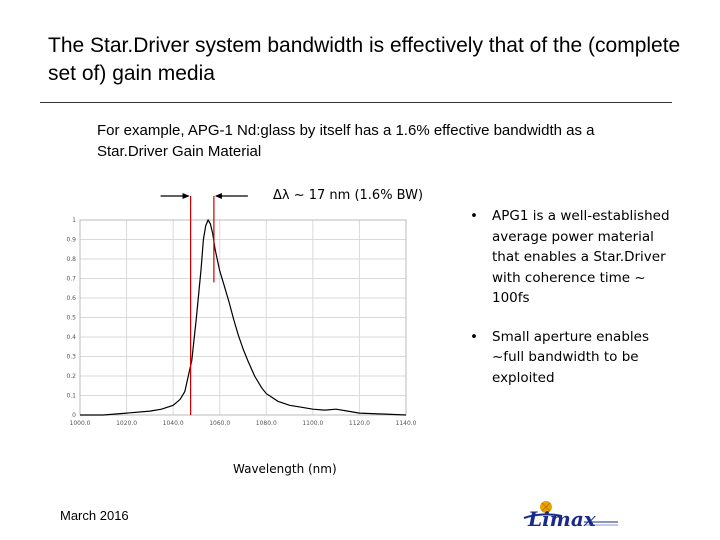 This screenshot has height=540, width=720. What do you see at coordinates (80, 423) in the screenshot?
I see `x-tick-label: 1000.0` at bounding box center [80, 423].